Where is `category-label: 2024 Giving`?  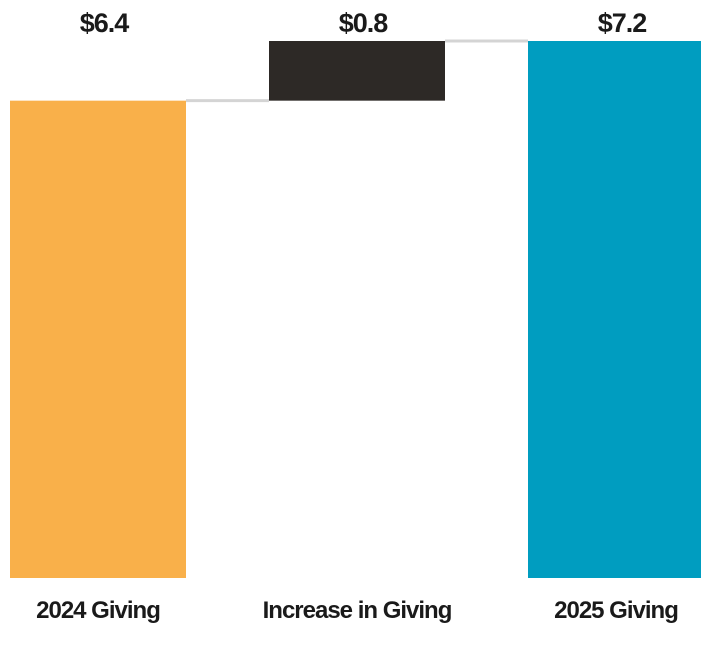
category-label: 2024 Giving is located at coordinates (98, 610).